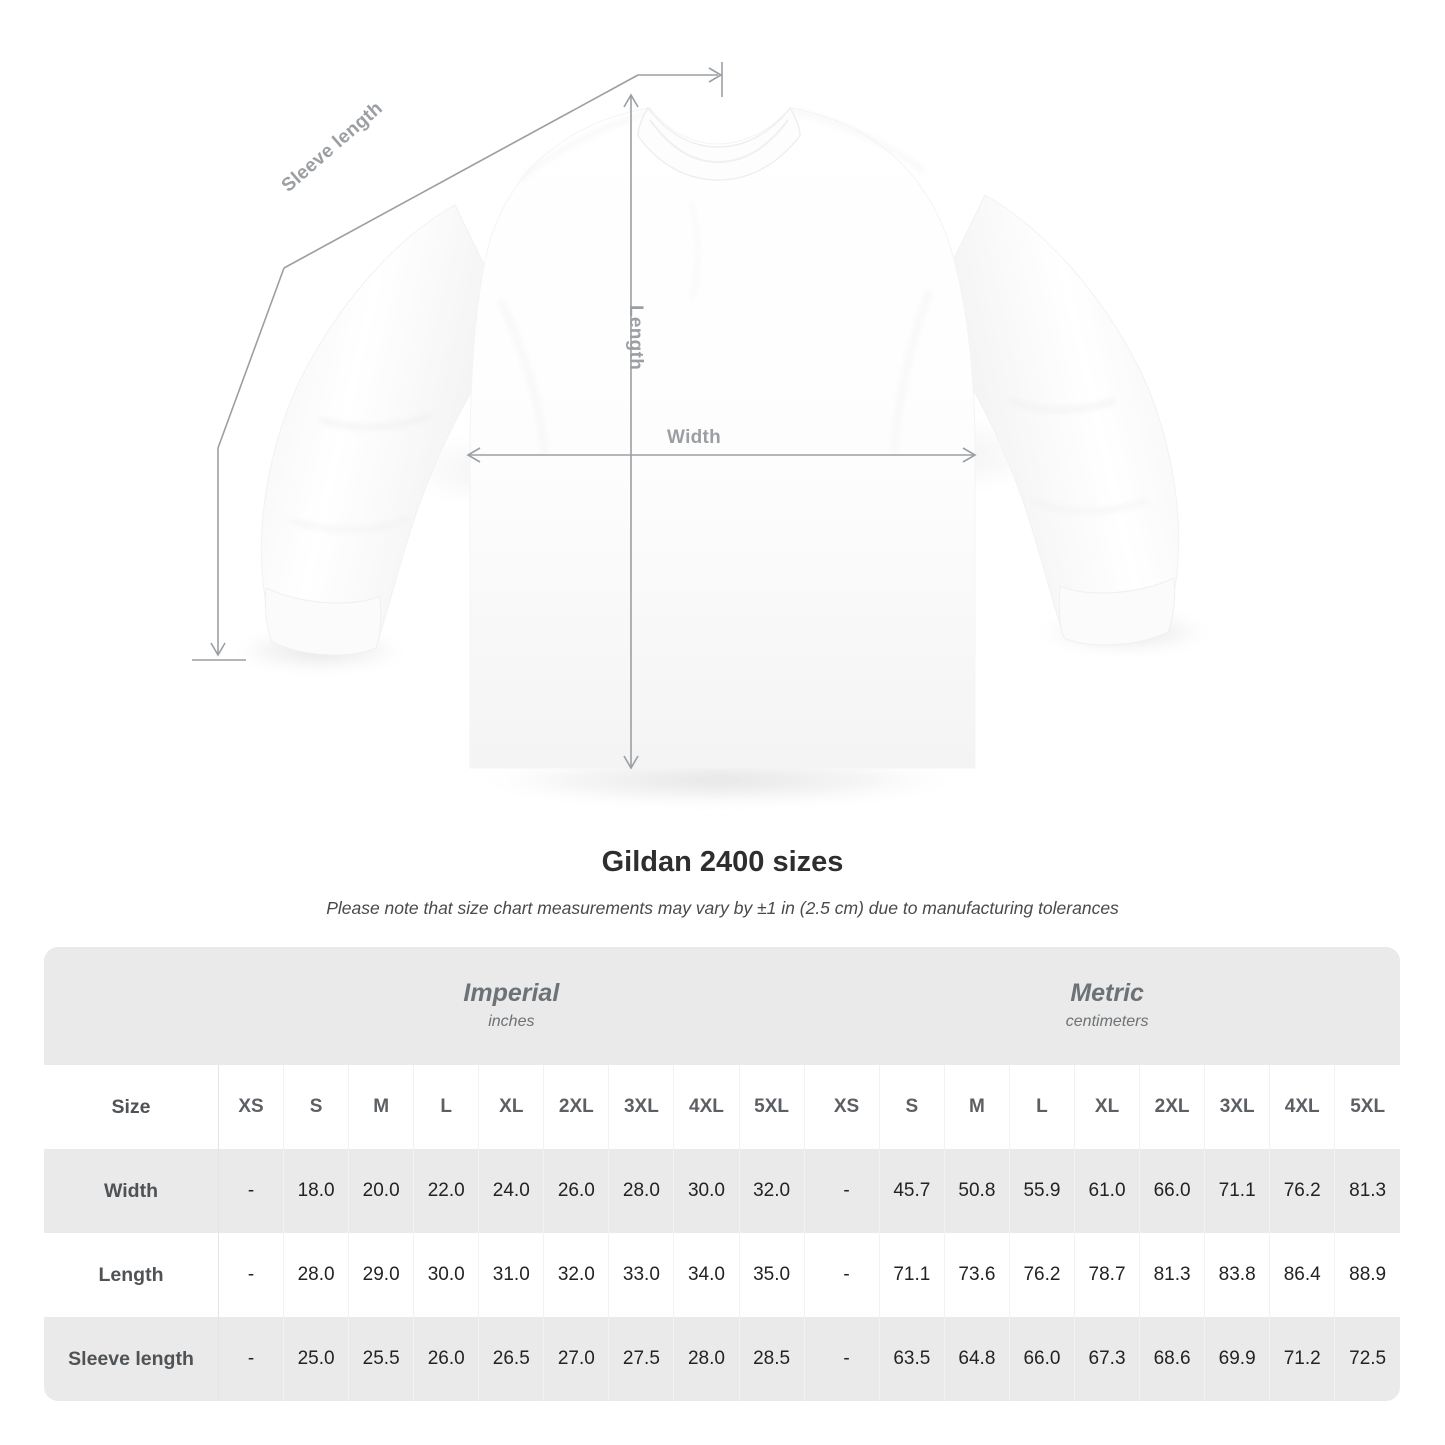 This screenshot has width=1445, height=1445. Describe the element at coordinates (635, 338) in the screenshot. I see `length-annotation: Length` at that location.